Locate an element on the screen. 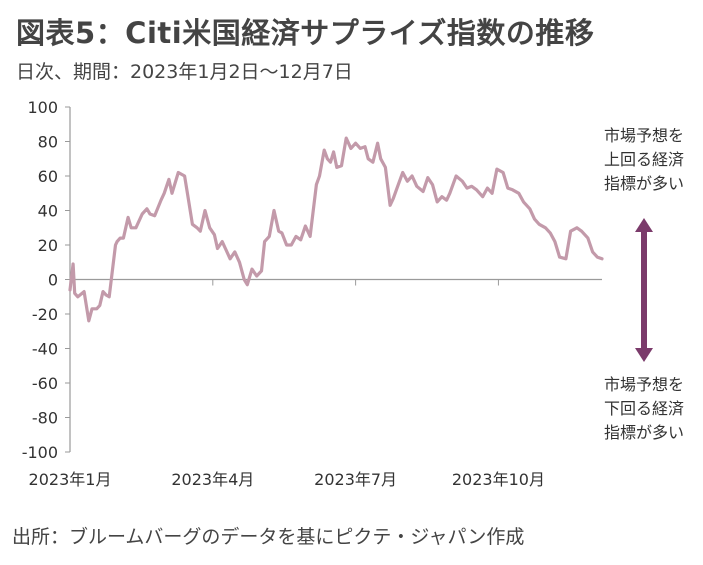 The width and height of the screenshot is (703, 565). arrow-up-head is located at coordinates (644, 225).